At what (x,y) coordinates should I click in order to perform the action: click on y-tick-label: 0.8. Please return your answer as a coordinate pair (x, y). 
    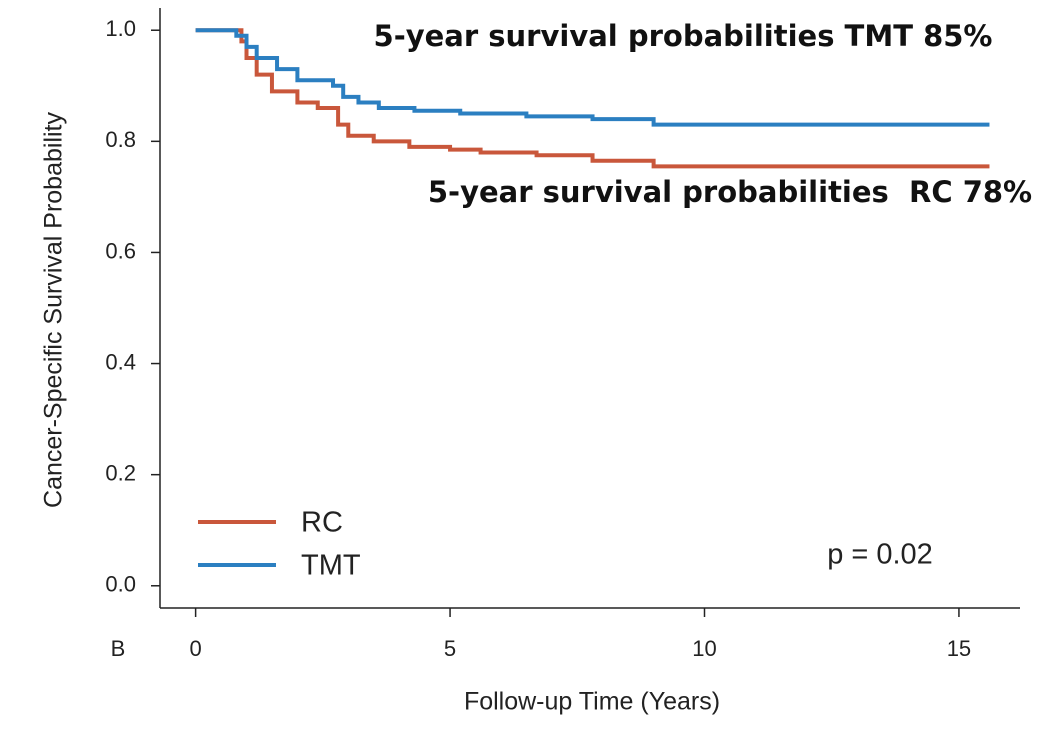
    Looking at the image, I should click on (120, 139).